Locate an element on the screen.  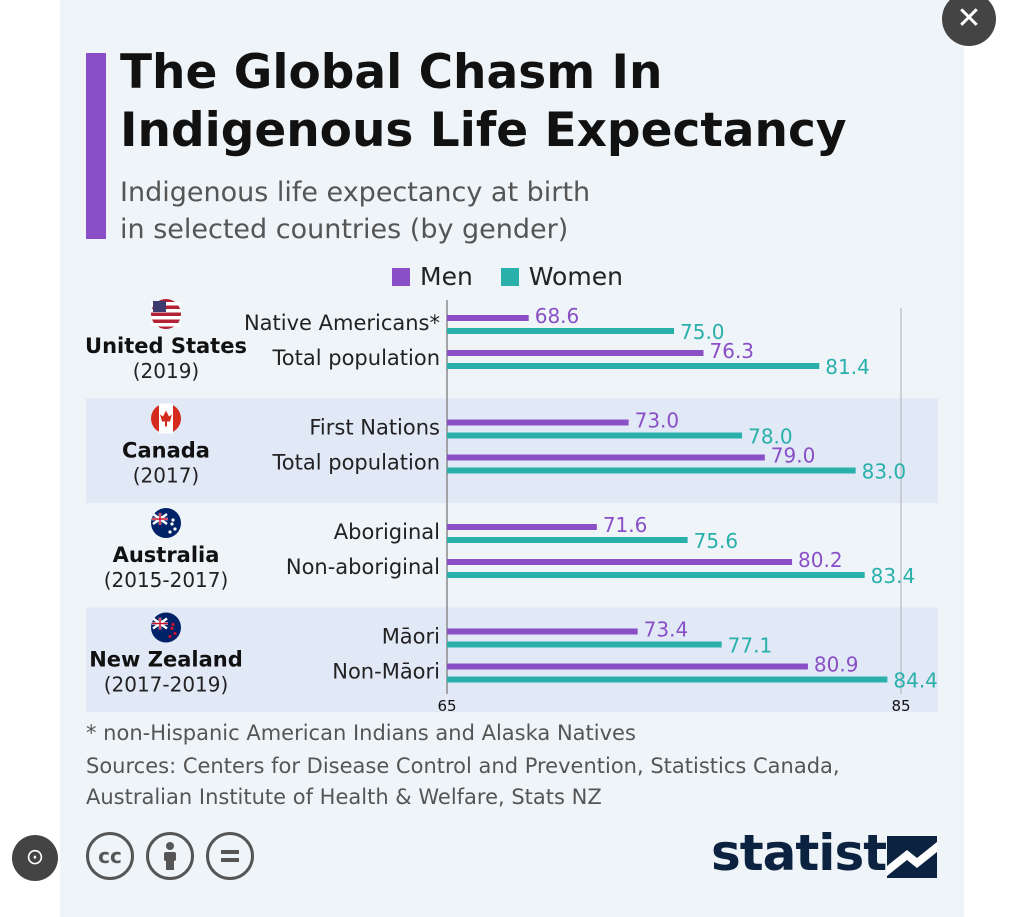
legend-label-women: Women is located at coordinates (575, 276).